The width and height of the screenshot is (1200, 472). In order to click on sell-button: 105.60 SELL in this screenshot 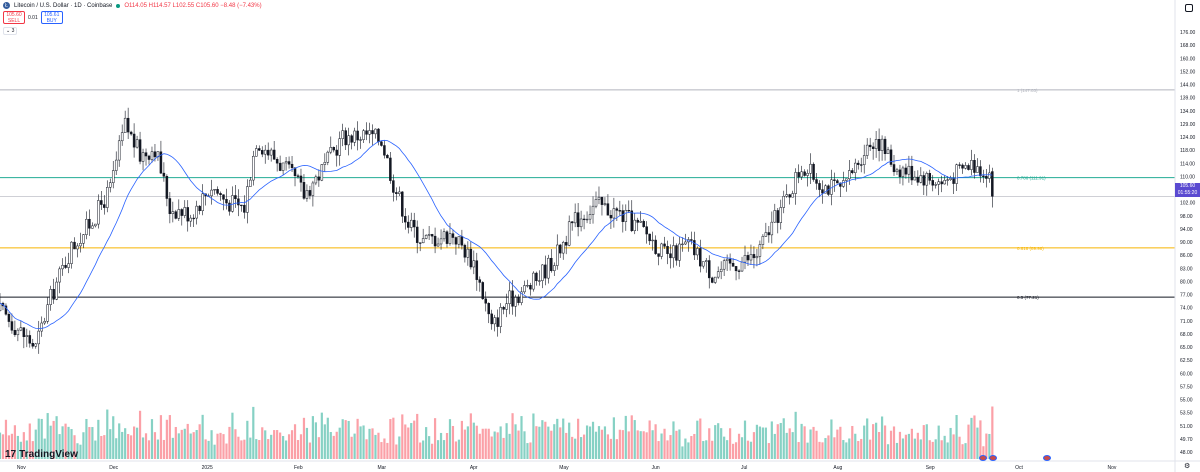, I will do `click(14, 17)`.